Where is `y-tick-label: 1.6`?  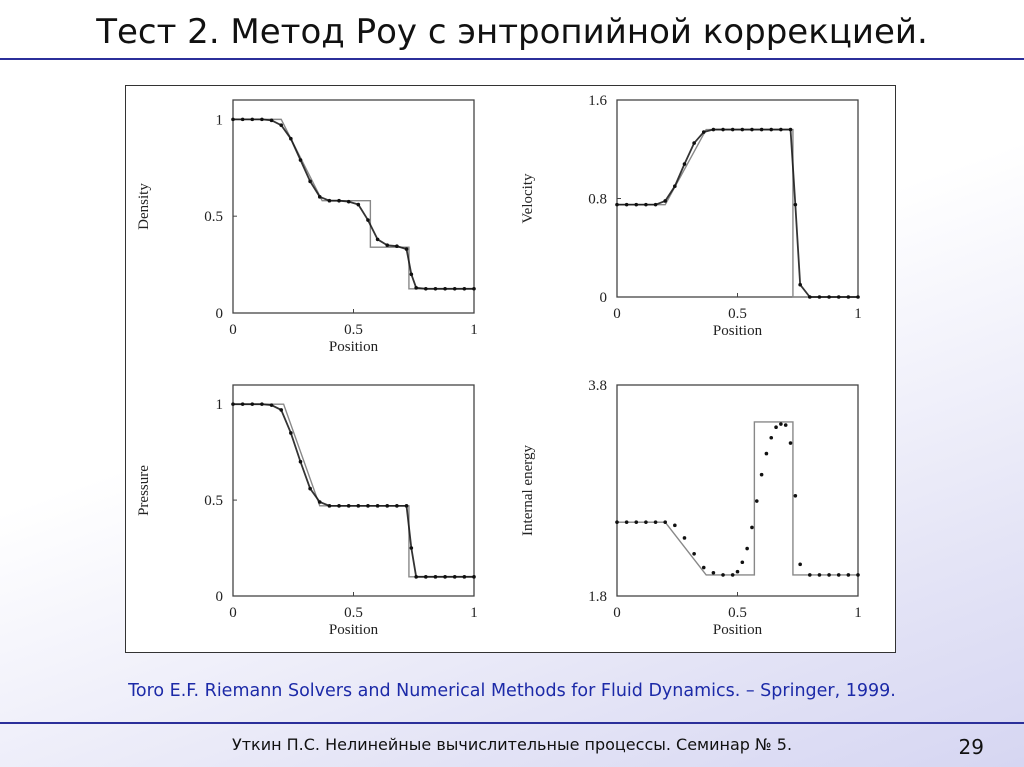
y-tick-label: 1.6 is located at coordinates (597, 101).